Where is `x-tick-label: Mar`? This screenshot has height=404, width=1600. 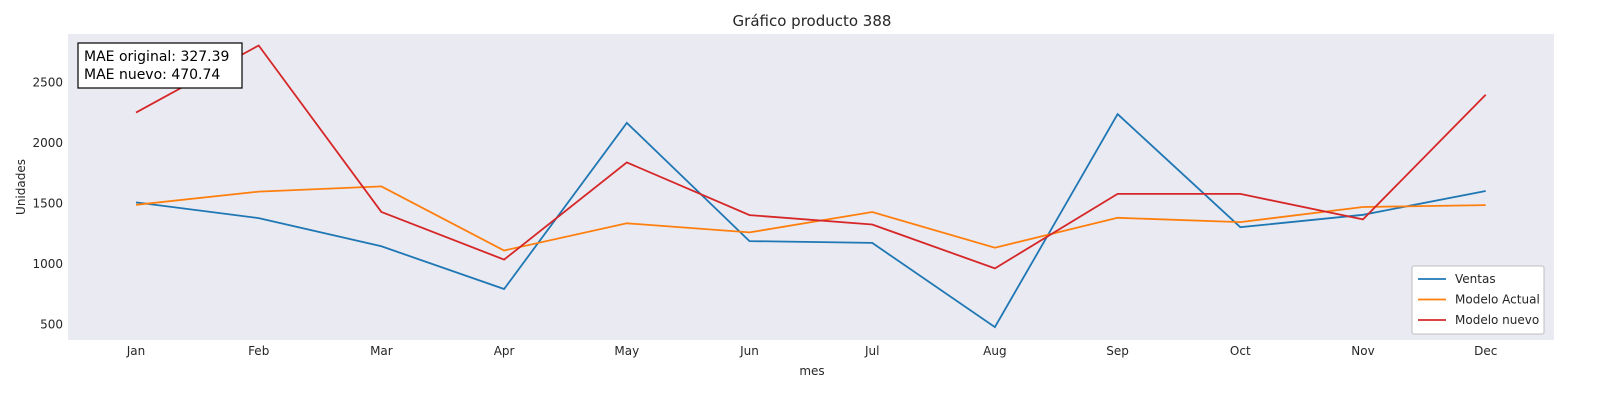
x-tick-label: Mar is located at coordinates (381, 351).